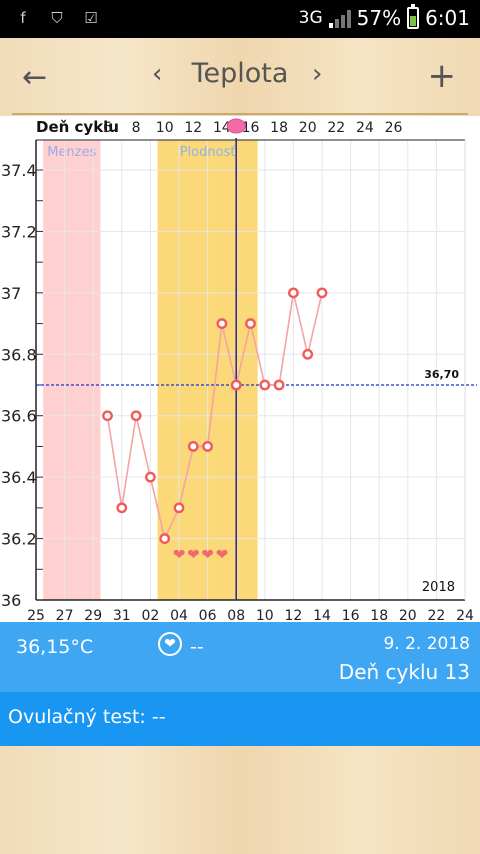 The image size is (480, 854). Describe the element at coordinates (441, 374) in the screenshot. I see `reference-label: 36,70` at that location.